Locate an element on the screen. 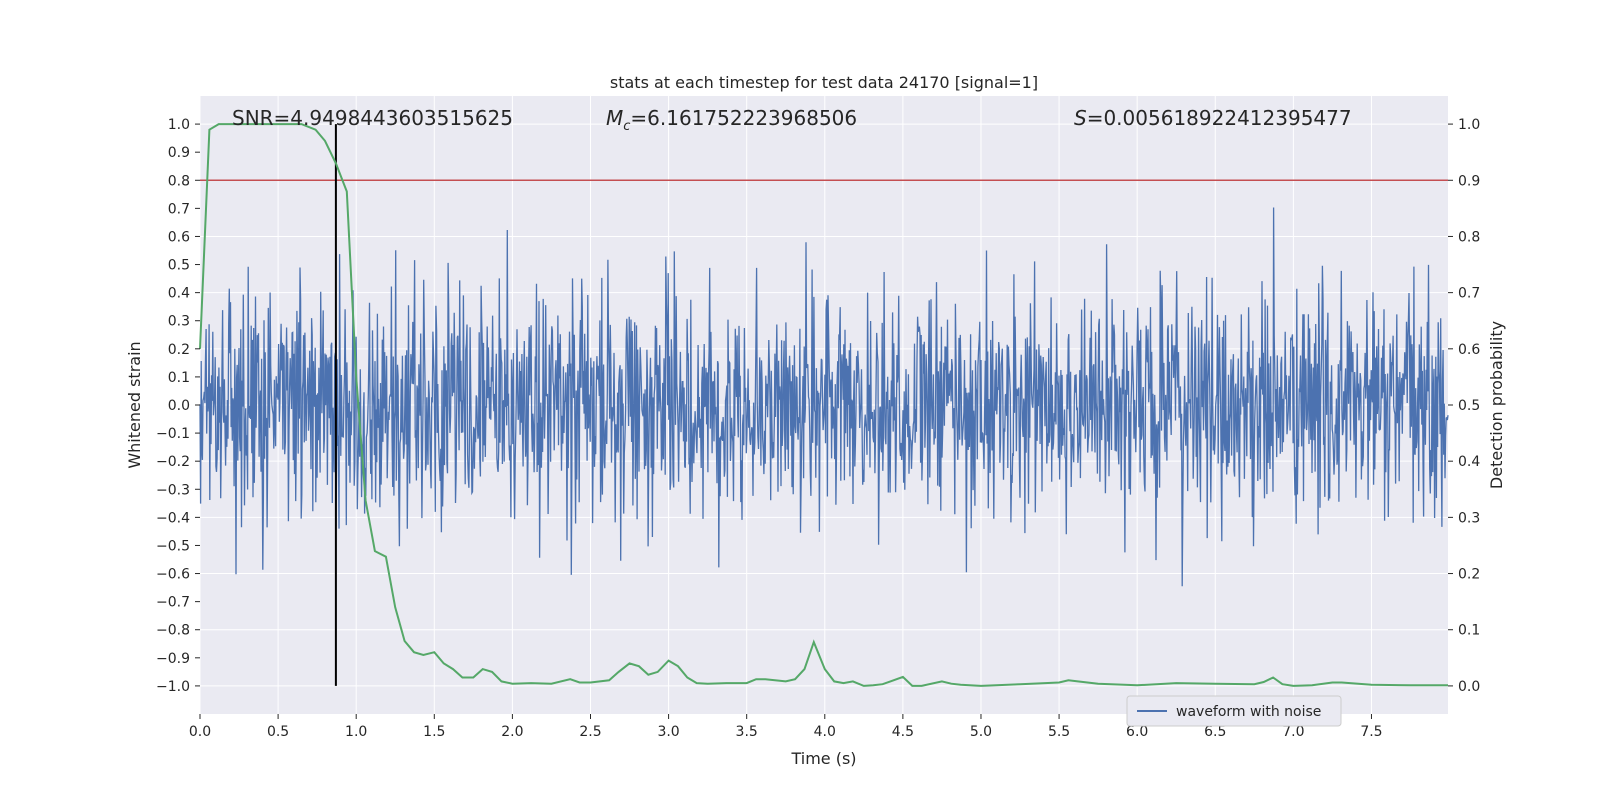 The image size is (1600, 800). legend-label: waveform with noise is located at coordinates (1248, 712).